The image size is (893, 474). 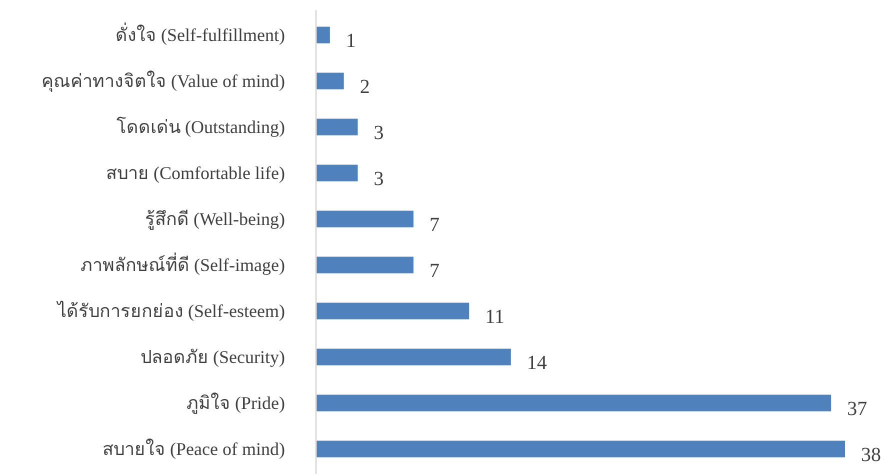 What do you see at coordinates (857, 409) in the screenshot?
I see `data-label: 37` at bounding box center [857, 409].